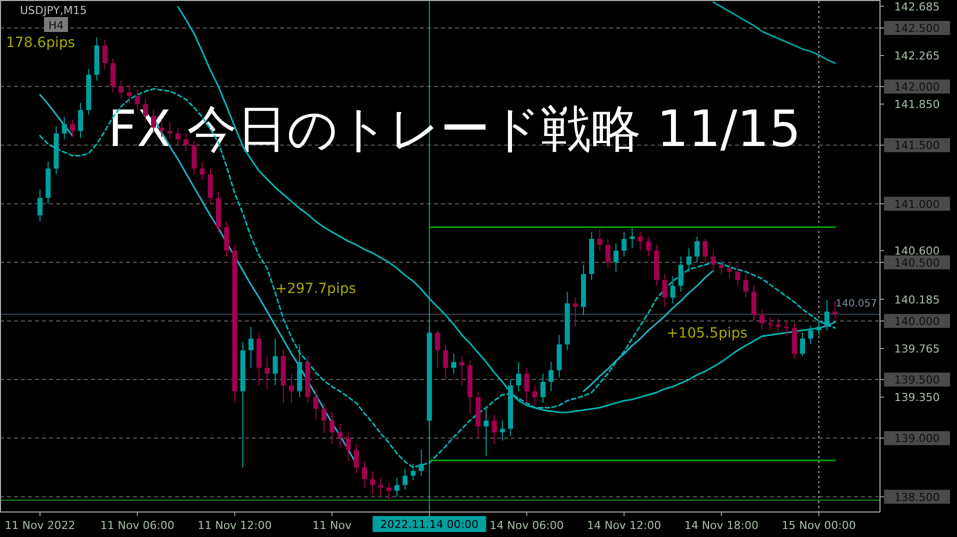  Describe the element at coordinates (917, 380) in the screenshot. I see `ref-line-label: 139.500` at that location.